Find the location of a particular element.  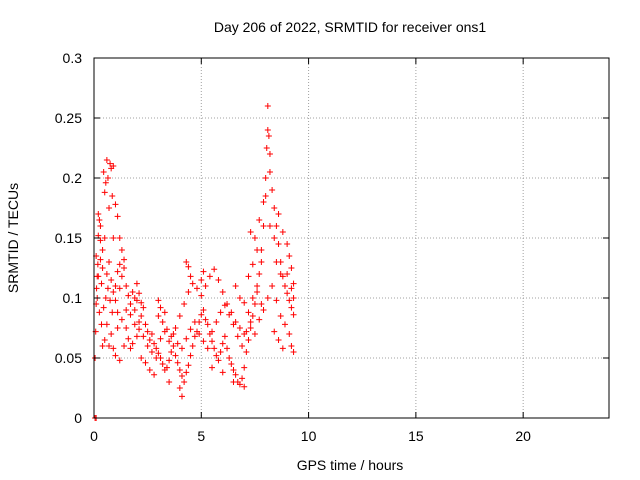

x-tick-label: 15 is located at coordinates (416, 436).